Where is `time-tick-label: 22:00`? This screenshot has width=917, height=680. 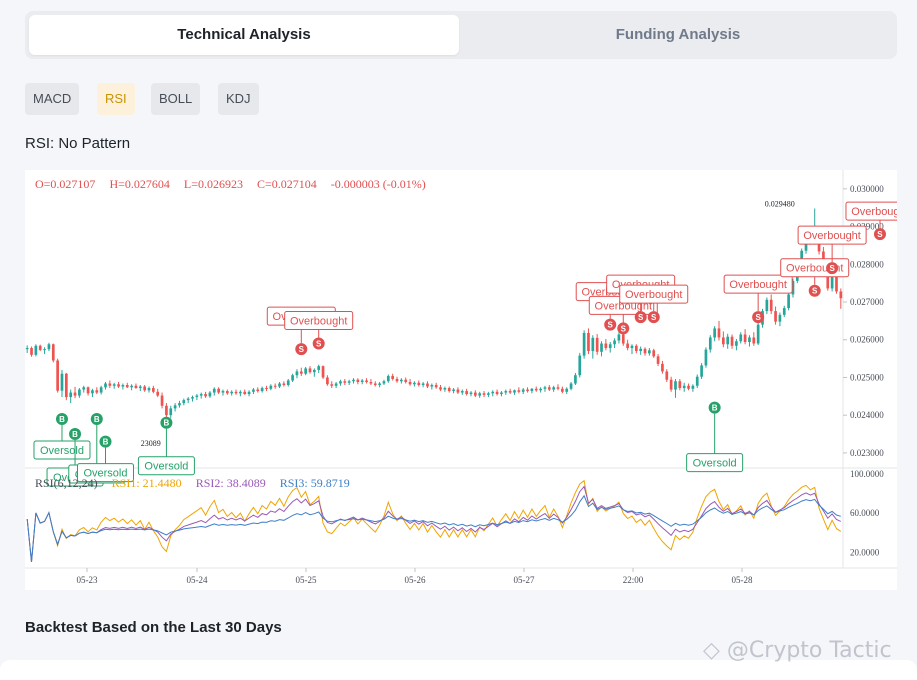 time-tick-label: 22:00 is located at coordinates (633, 580).